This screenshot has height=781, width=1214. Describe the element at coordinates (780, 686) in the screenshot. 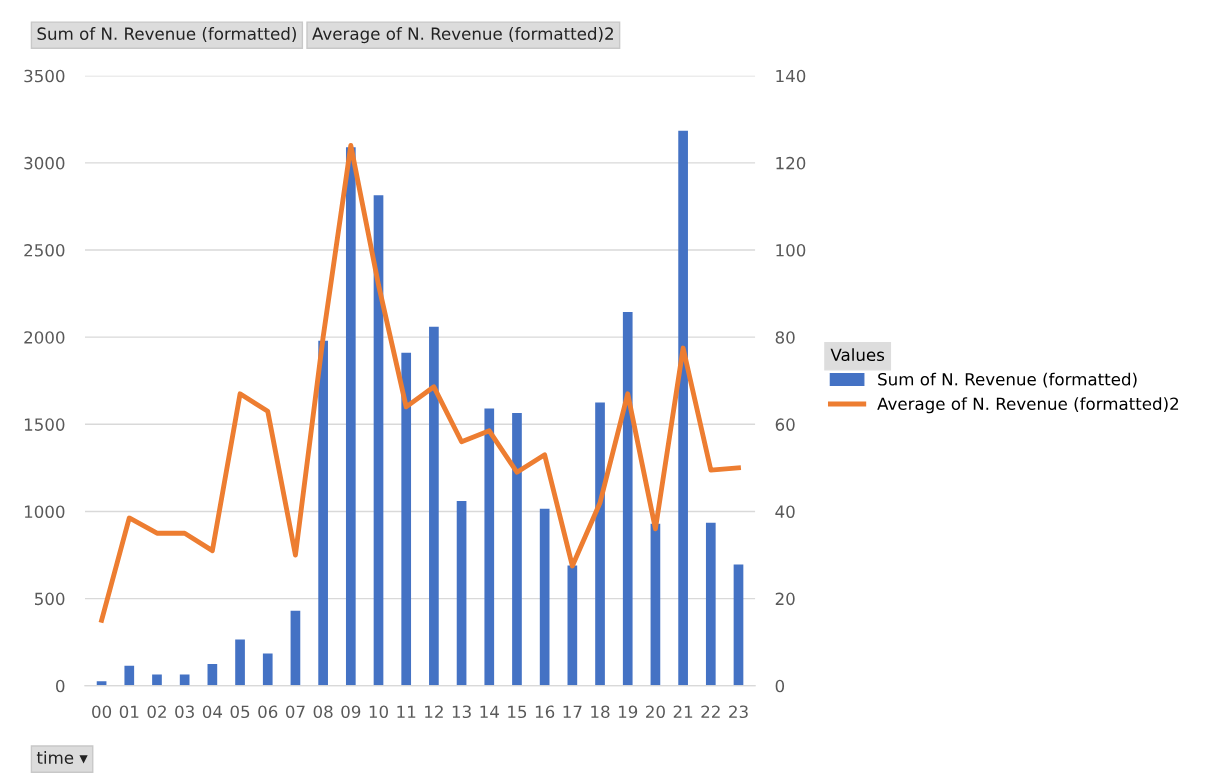

I see `y2-tick-label: 0` at that location.